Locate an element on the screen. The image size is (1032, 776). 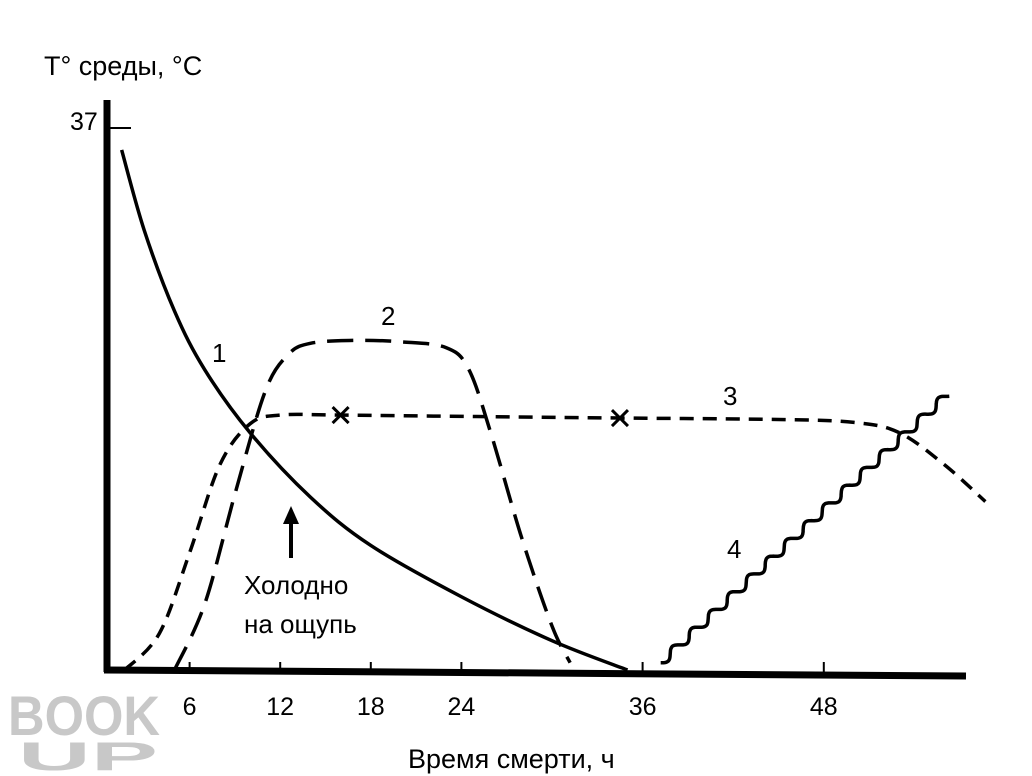
annotation-arrowhead is located at coordinates (291, 515).